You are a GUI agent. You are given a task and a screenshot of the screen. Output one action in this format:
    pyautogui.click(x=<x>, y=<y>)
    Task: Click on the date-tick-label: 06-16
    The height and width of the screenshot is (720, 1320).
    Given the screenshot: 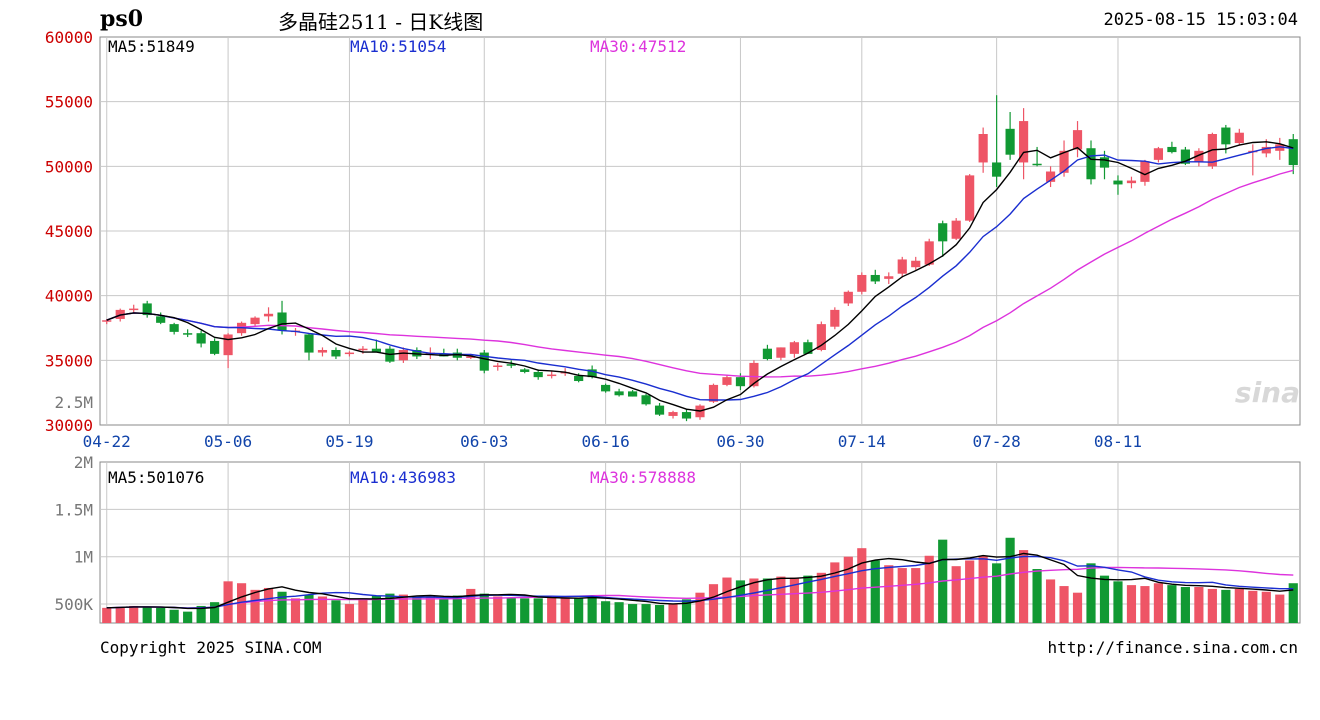 What is the action you would take?
    pyautogui.click(x=606, y=441)
    